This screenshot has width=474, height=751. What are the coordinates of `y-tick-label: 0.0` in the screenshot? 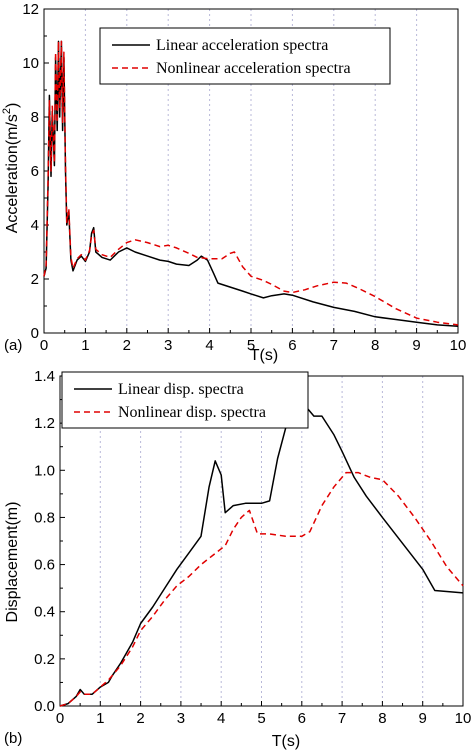 It's located at (44, 706).